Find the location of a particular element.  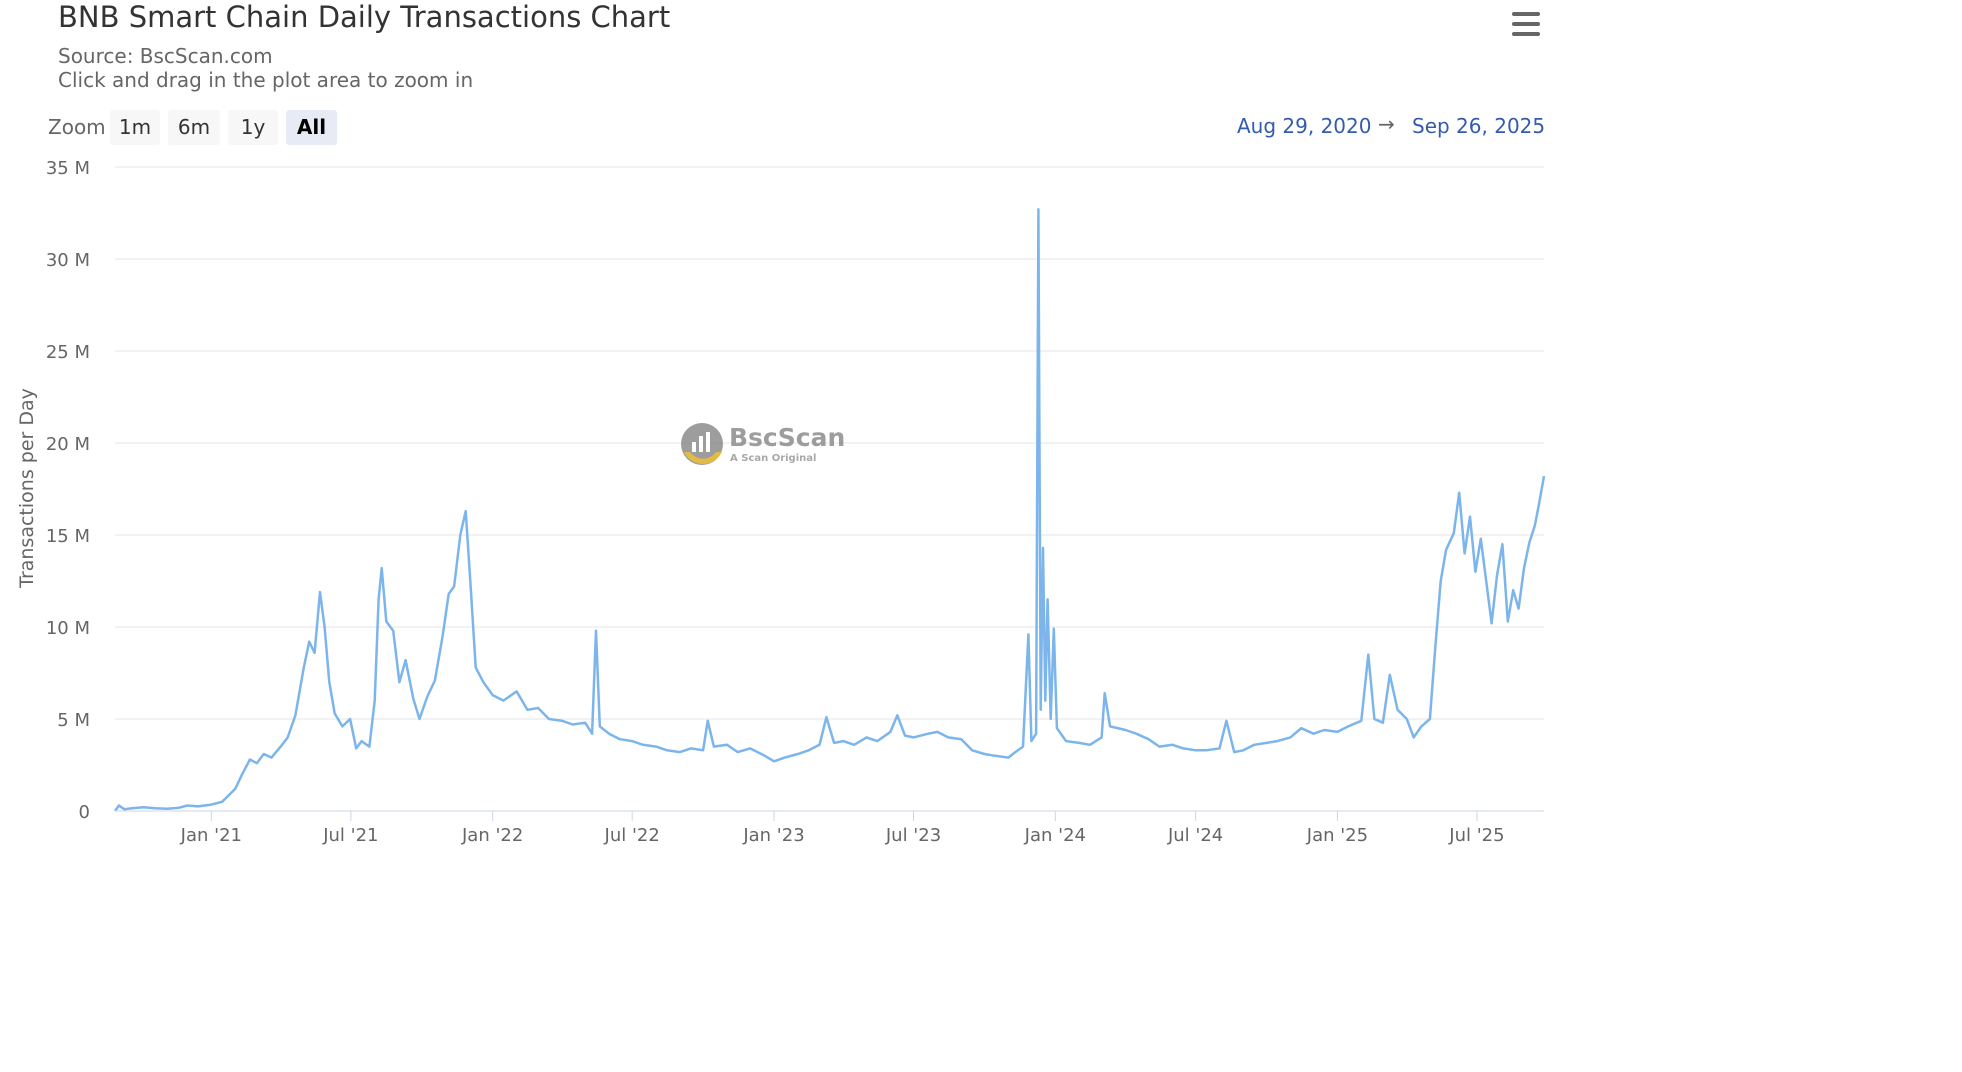

y-tick-label: 10 M is located at coordinates (68, 628).